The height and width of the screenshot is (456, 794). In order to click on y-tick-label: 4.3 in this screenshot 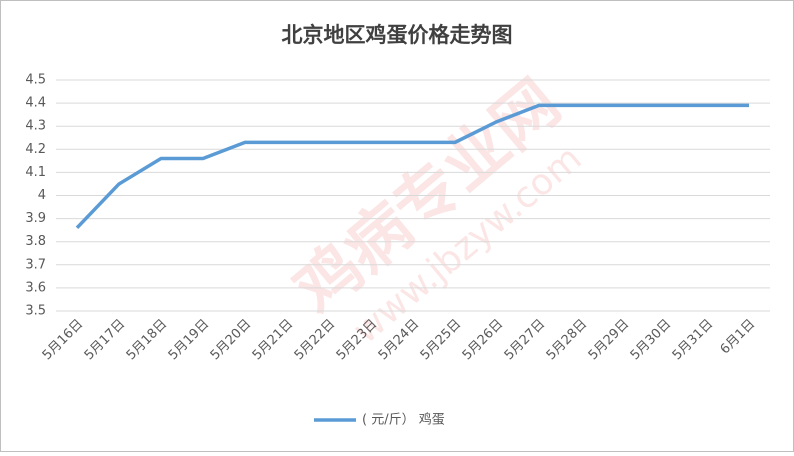, I will do `click(35, 126)`.